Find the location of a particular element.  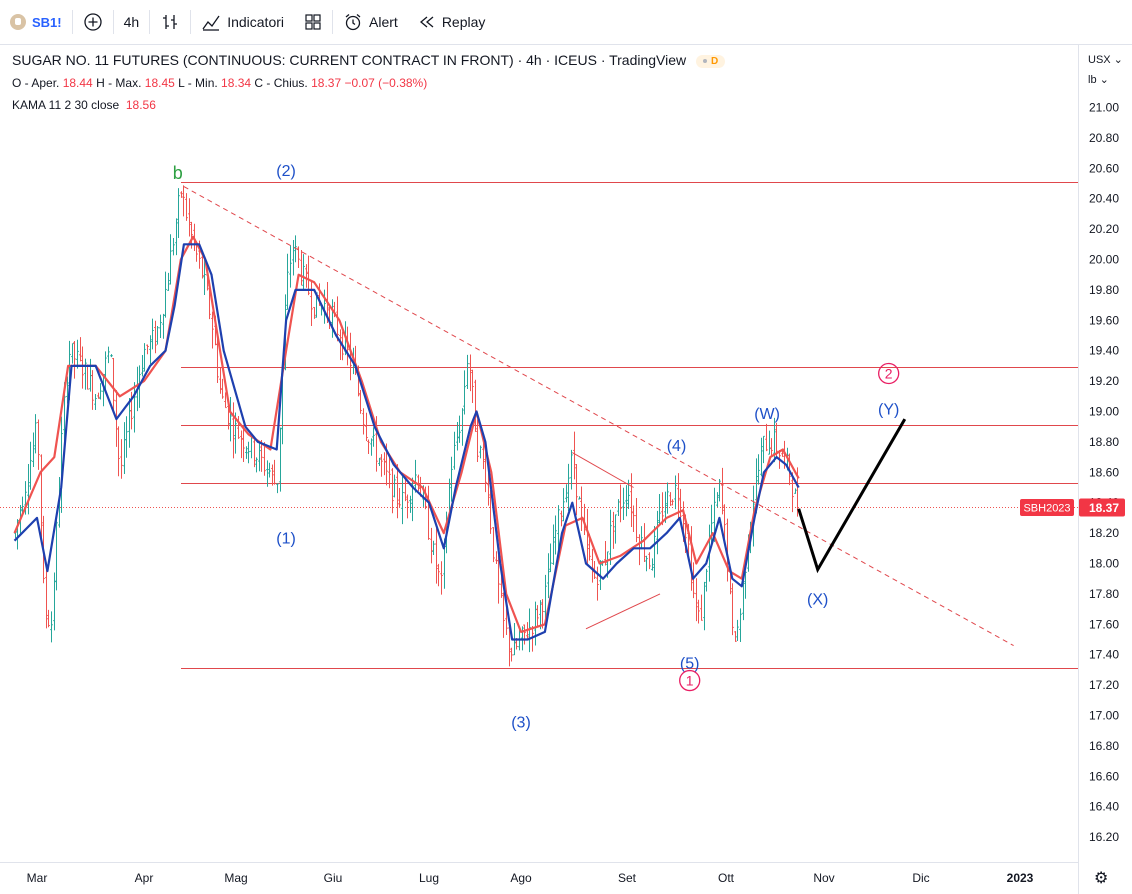

chart-type-button is located at coordinates (170, 22).